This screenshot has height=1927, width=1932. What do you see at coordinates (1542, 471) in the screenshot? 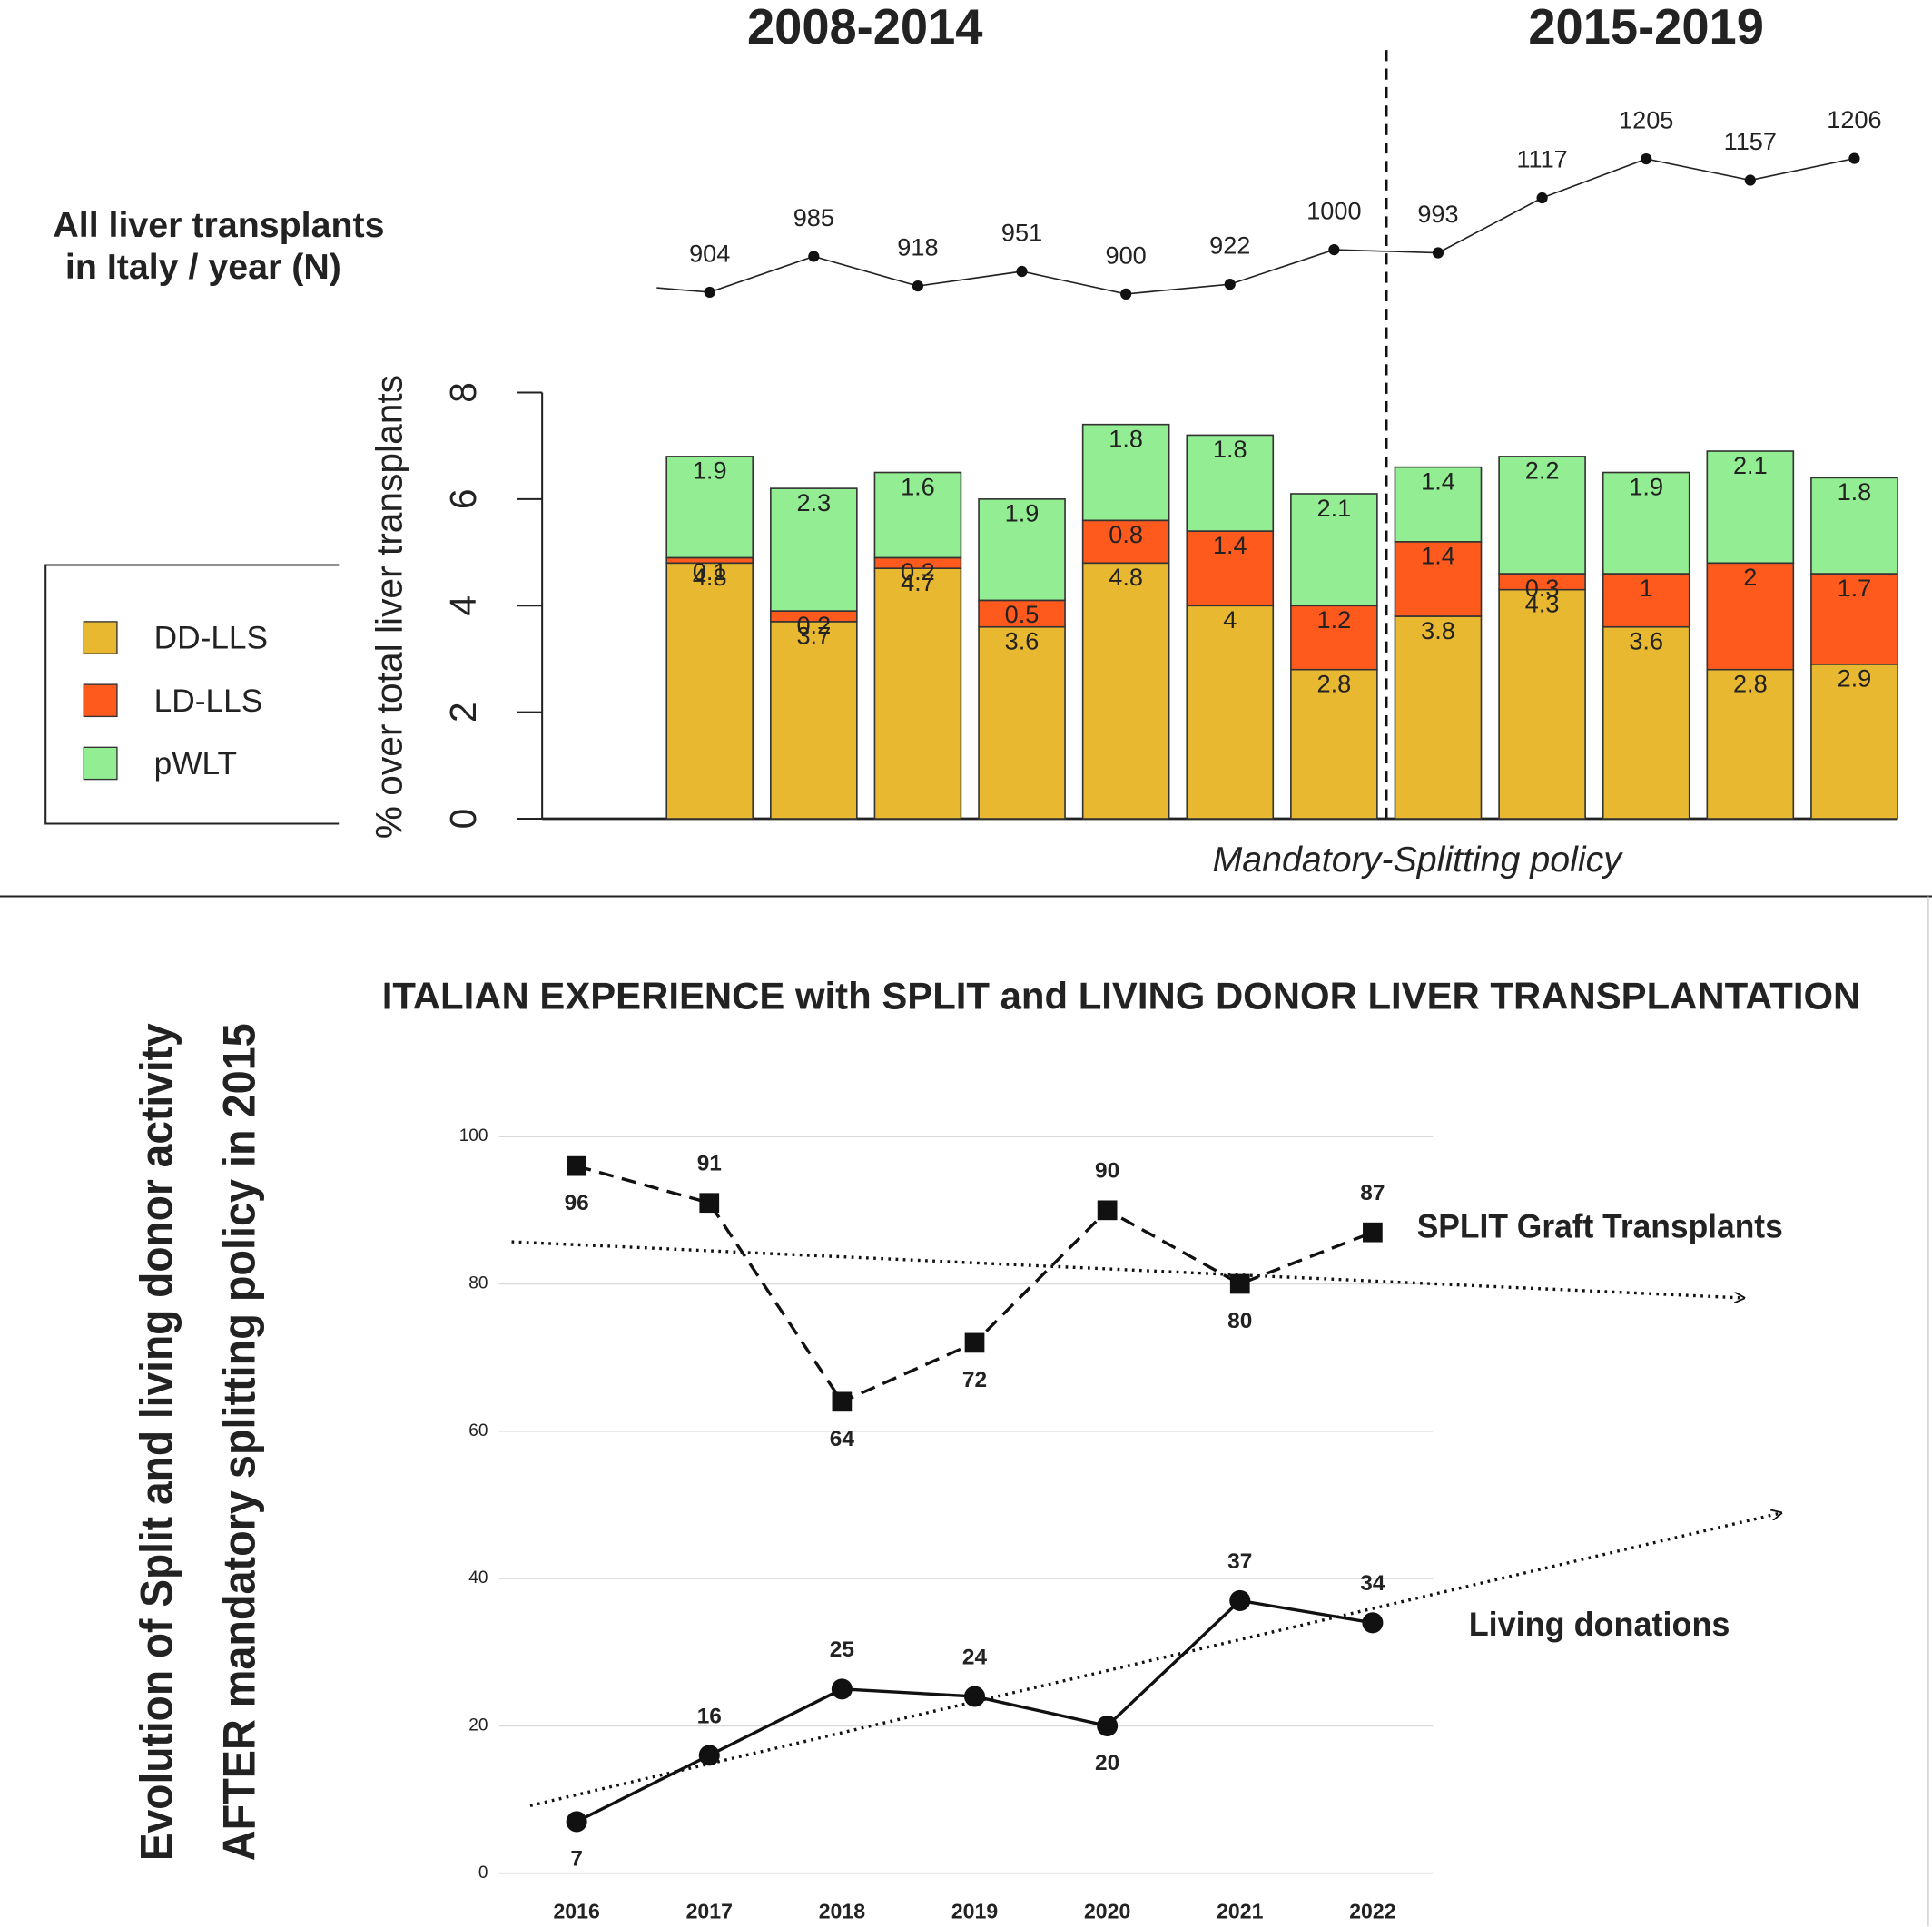
I see `data-label: 2.2` at bounding box center [1542, 471].